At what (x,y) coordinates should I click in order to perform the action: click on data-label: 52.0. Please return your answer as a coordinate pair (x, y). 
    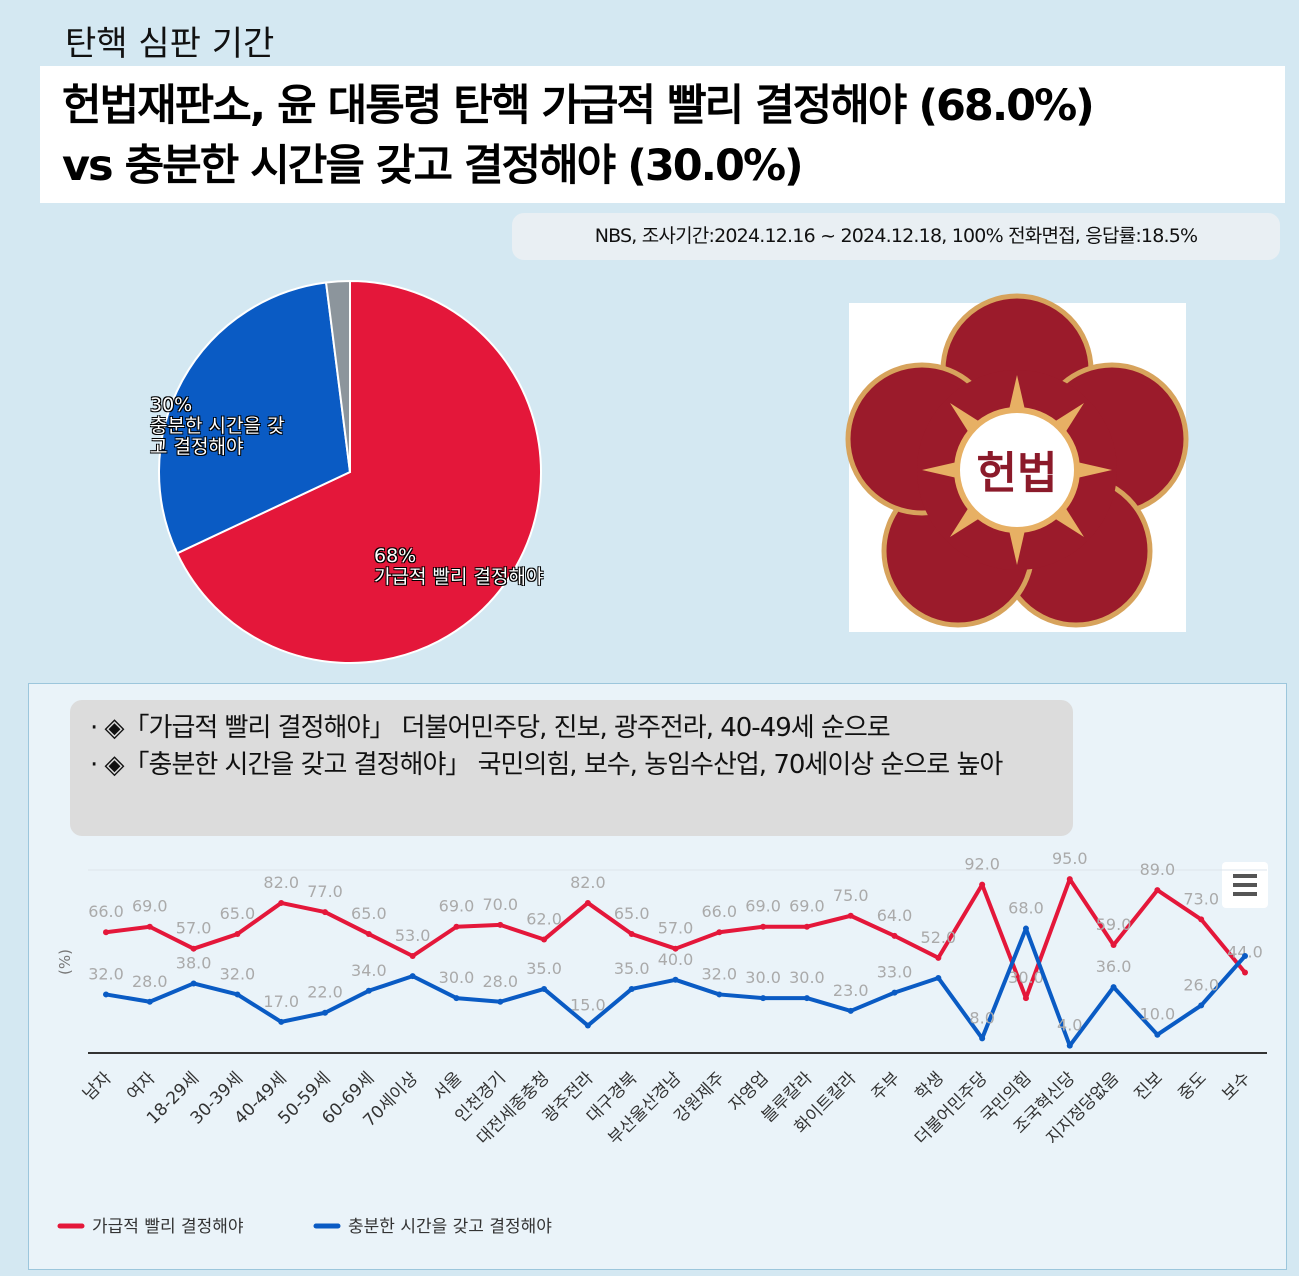
    Looking at the image, I should click on (939, 937).